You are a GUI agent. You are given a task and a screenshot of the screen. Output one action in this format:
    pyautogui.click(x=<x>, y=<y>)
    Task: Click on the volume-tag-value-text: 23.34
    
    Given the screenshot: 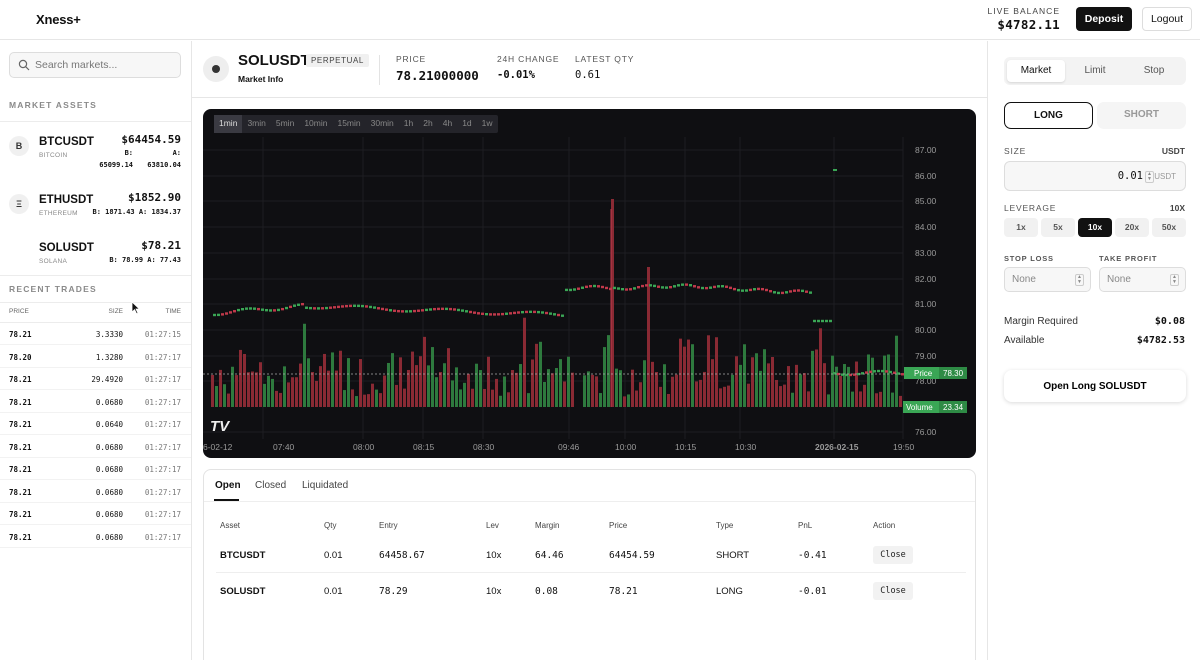 What is the action you would take?
    pyautogui.click(x=953, y=407)
    